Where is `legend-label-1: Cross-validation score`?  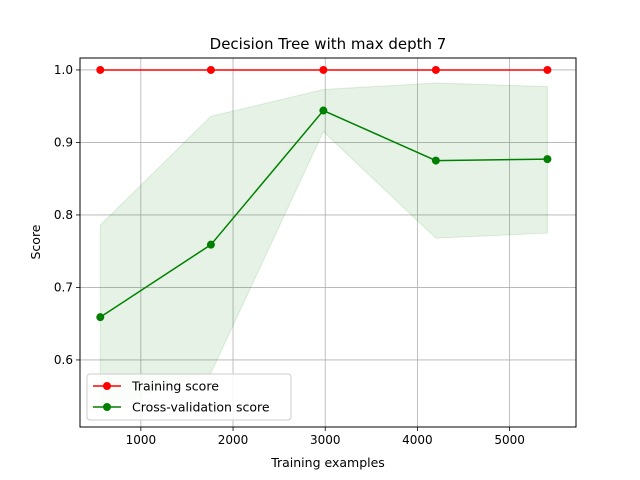
legend-label-1: Cross-validation score is located at coordinates (201, 407).